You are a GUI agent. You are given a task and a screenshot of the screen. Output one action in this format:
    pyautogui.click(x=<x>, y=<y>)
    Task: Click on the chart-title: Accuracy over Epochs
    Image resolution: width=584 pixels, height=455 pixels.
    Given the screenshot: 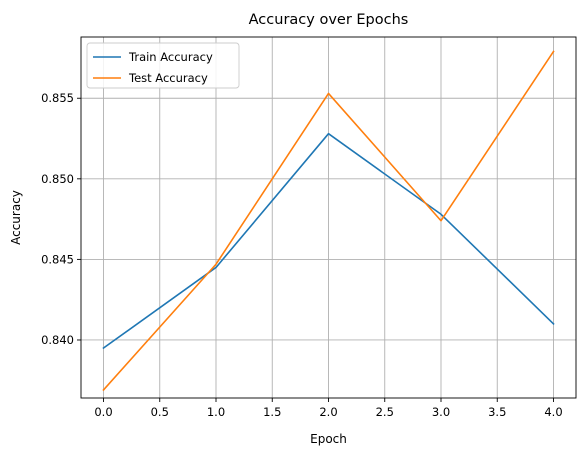 What is the action you would take?
    pyautogui.click(x=329, y=20)
    